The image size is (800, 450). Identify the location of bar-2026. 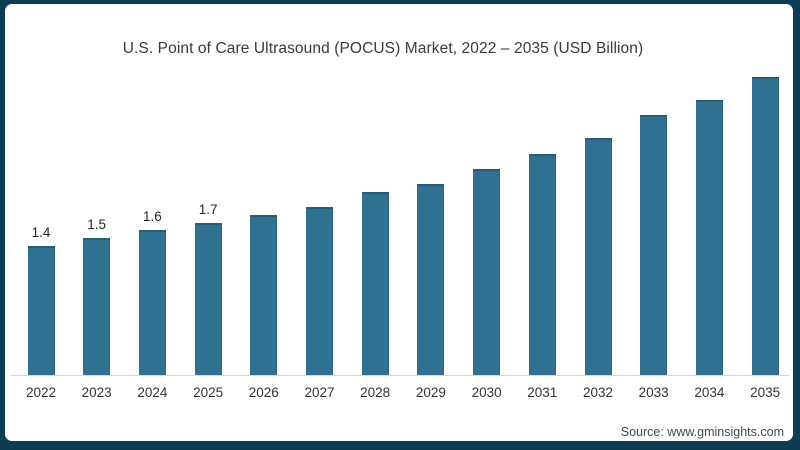
(264, 295).